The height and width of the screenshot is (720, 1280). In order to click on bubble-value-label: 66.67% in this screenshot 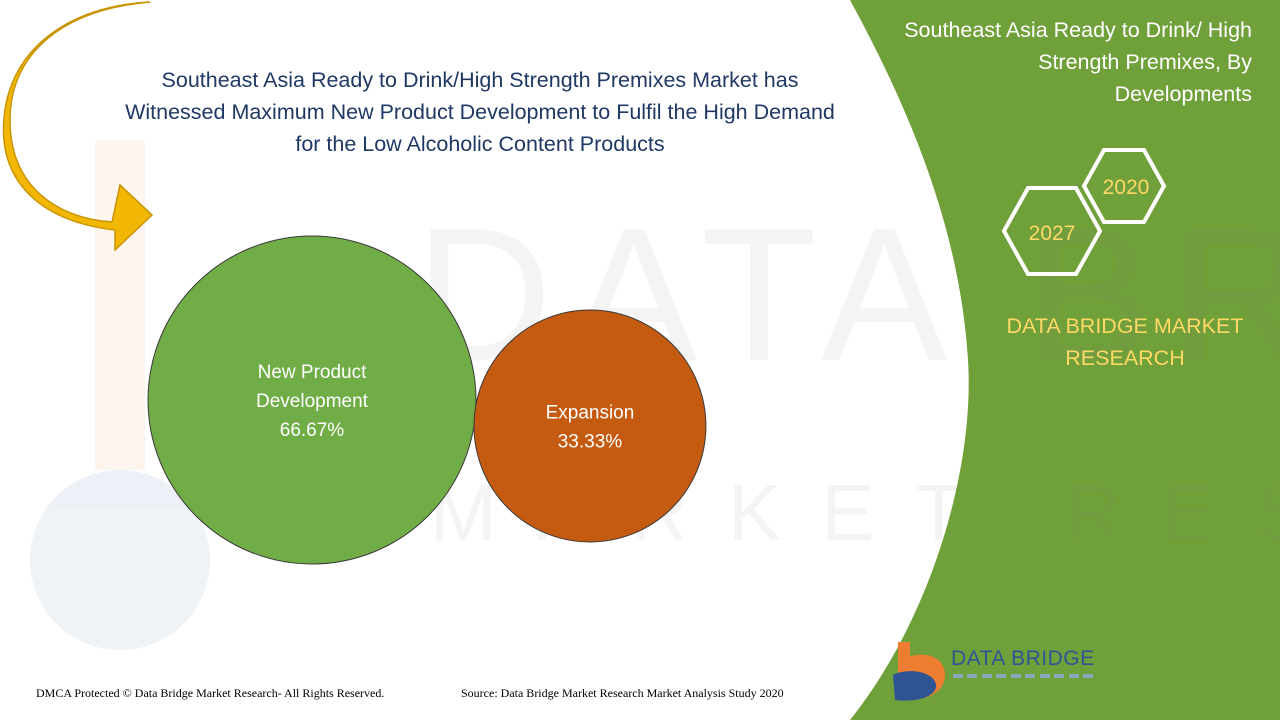, I will do `click(312, 430)`.